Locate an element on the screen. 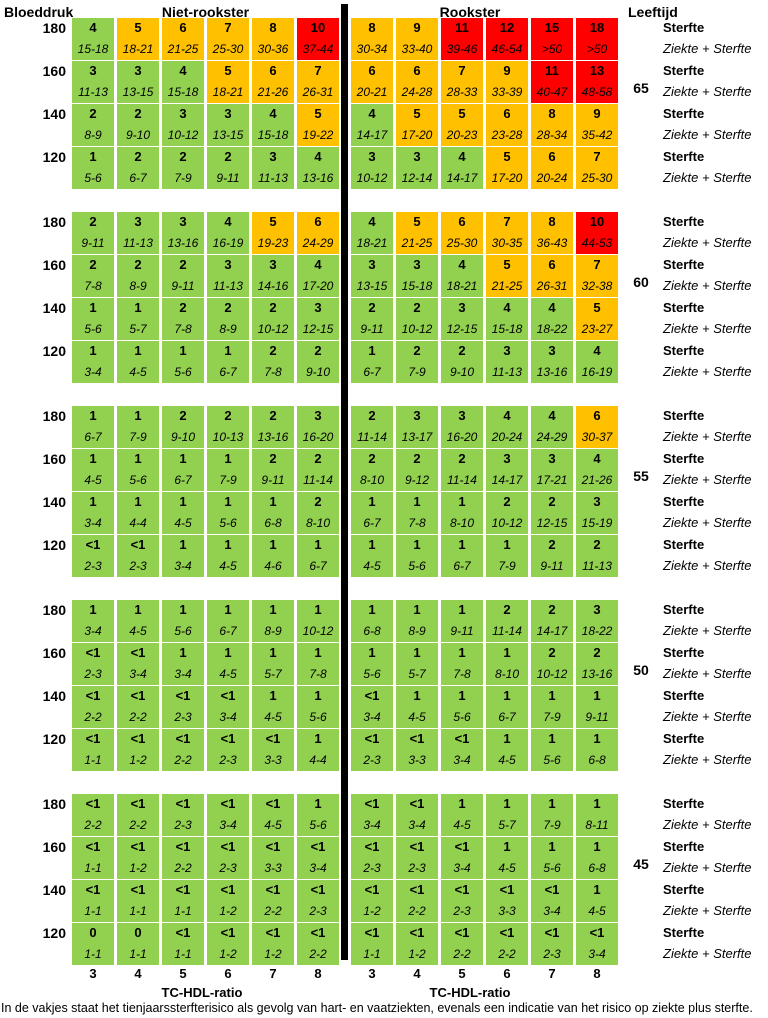  risk-range-ziekte-sterfte: 10-12 is located at coordinates (372, 178).